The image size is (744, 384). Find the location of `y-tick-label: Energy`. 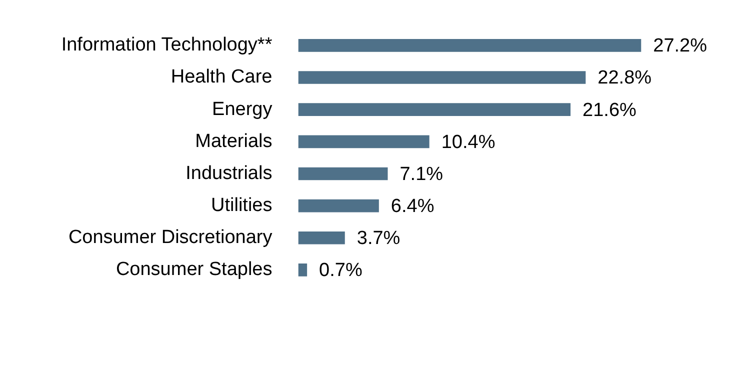

y-tick-label: Energy is located at coordinates (242, 109).